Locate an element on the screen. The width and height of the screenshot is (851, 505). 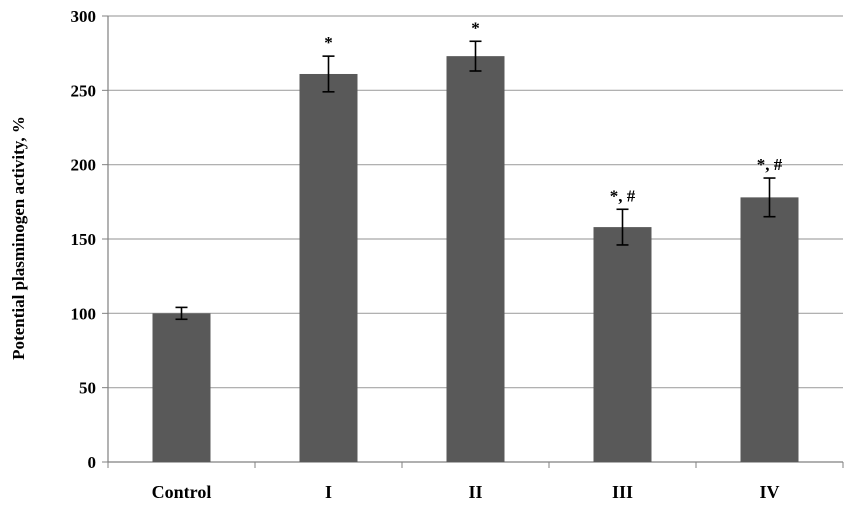
x-category-labels: Control I II III IV is located at coordinates (466, 492).